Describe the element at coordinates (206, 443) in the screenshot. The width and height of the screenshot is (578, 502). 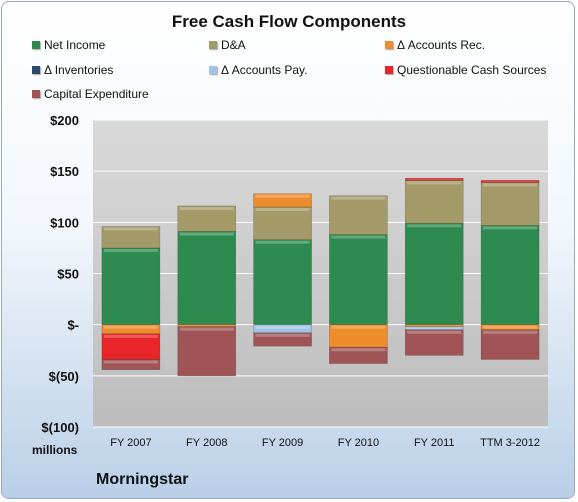
I see `x-tick-label: FY 2008` at that location.